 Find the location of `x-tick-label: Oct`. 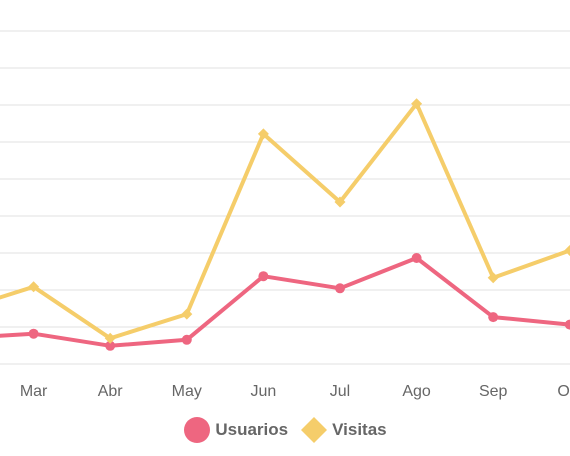

x-tick-label: Oct is located at coordinates (563, 391).